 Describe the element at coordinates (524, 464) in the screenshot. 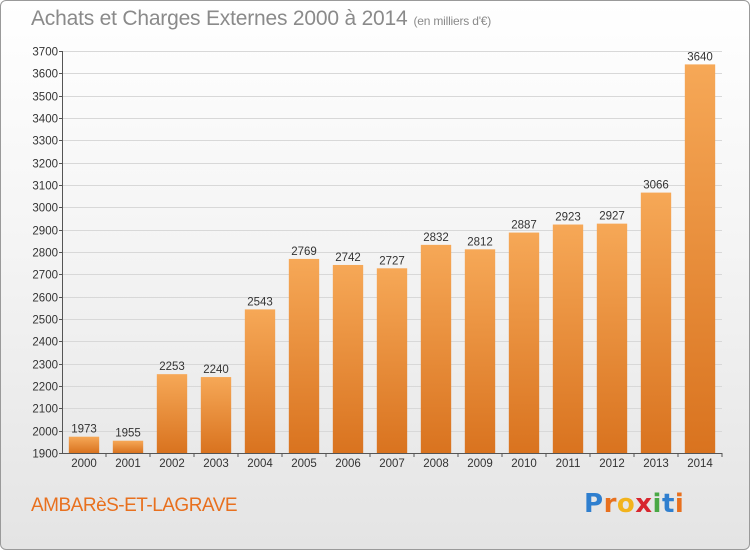

I see `x-tick-label: 2010` at that location.